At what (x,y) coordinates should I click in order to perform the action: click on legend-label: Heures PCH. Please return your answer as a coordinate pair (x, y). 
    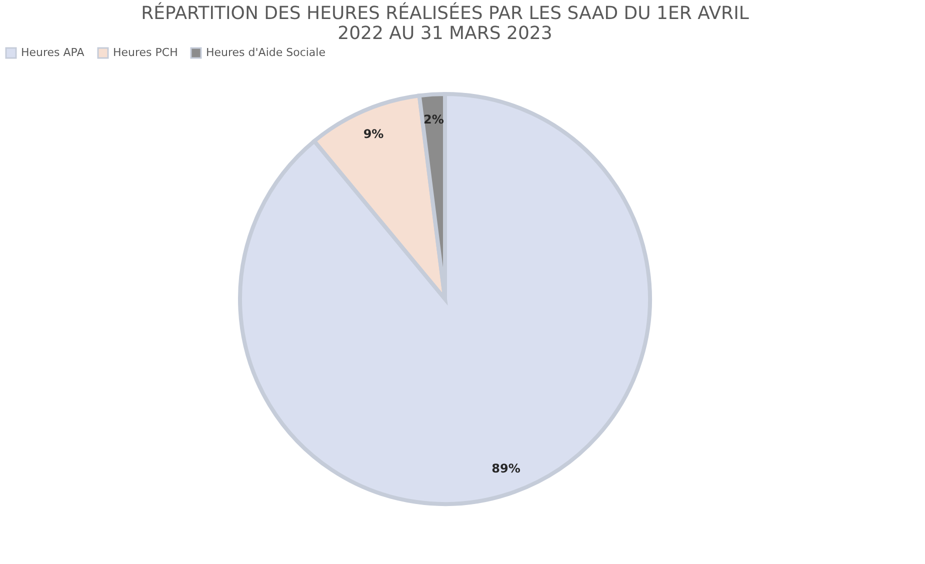
    Looking at the image, I should click on (145, 52).